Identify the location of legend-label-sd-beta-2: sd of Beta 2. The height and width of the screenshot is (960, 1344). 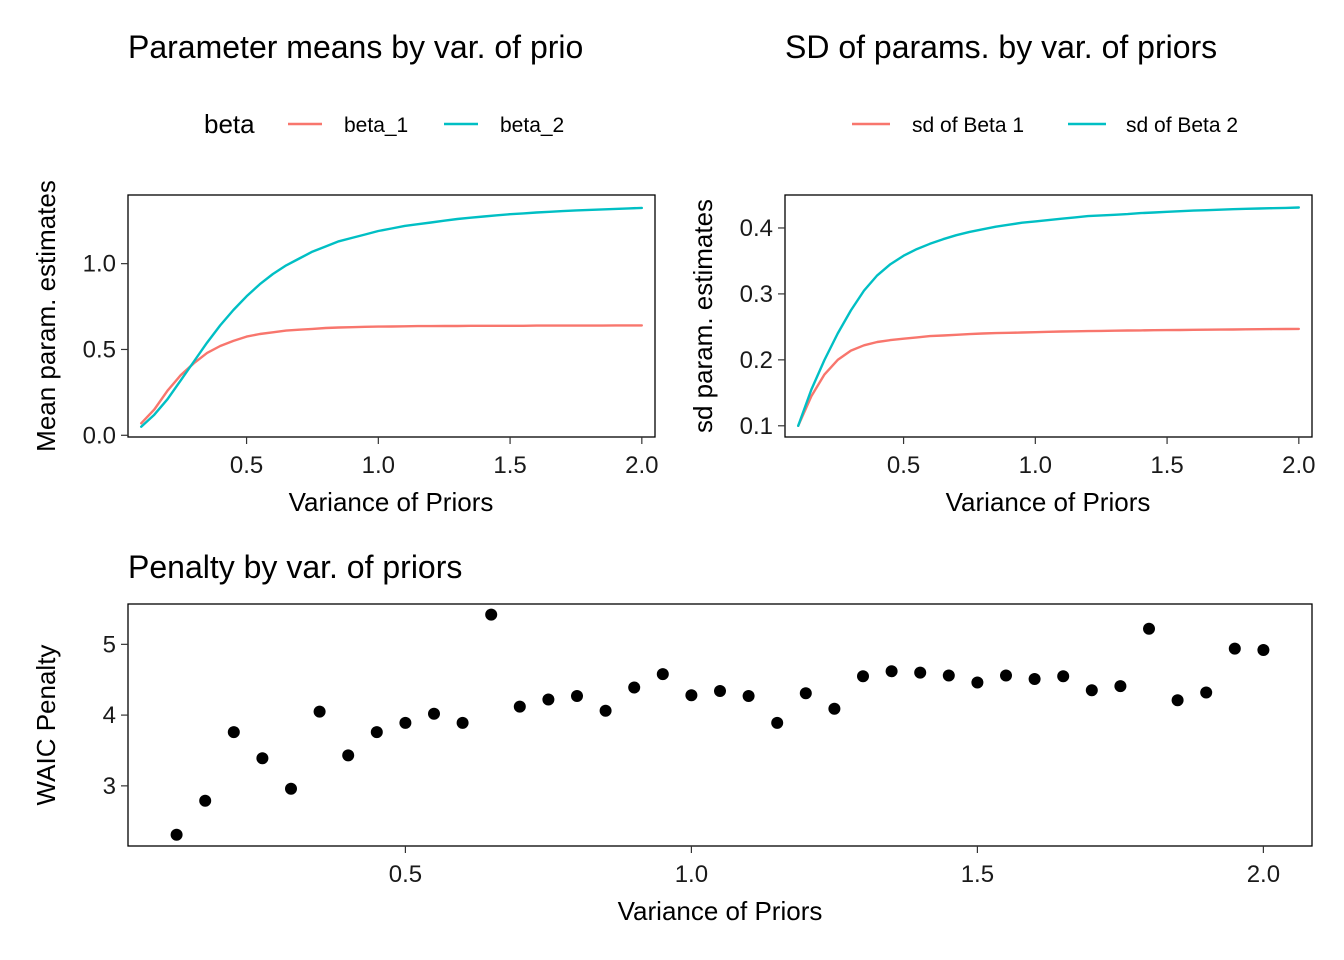
(1182, 125).